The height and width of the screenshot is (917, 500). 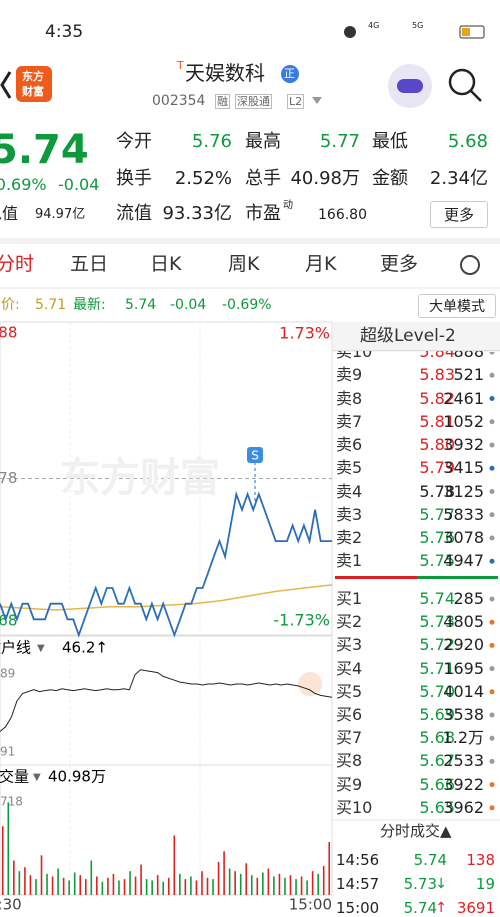 What do you see at coordinates (11, 802) in the screenshot?
I see `volume-tick: 718` at bounding box center [11, 802].